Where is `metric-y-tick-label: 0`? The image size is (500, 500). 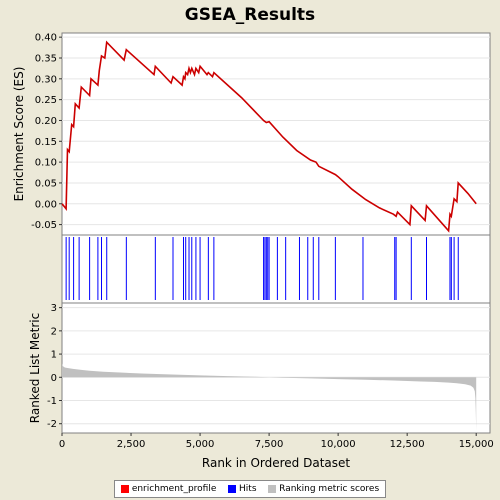 metric-y-tick-label: 0 is located at coordinates (54, 378).